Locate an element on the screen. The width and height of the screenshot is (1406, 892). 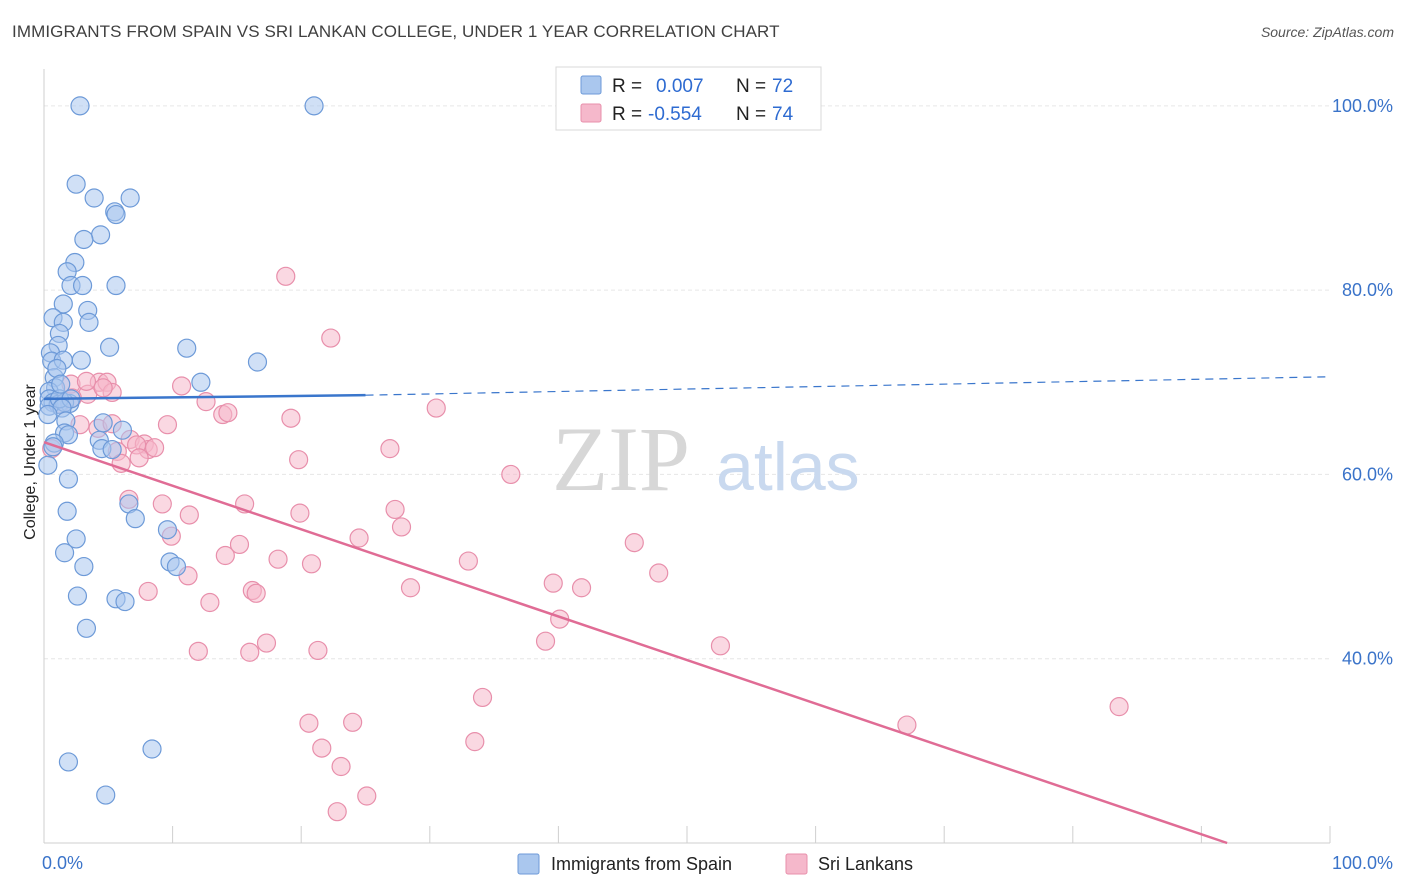
x-tick-label: 0.0% is located at coordinates (62, 863).